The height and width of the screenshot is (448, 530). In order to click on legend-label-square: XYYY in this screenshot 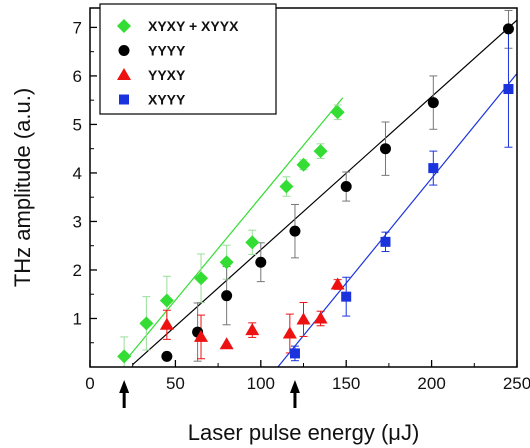, I will do `click(167, 100)`.